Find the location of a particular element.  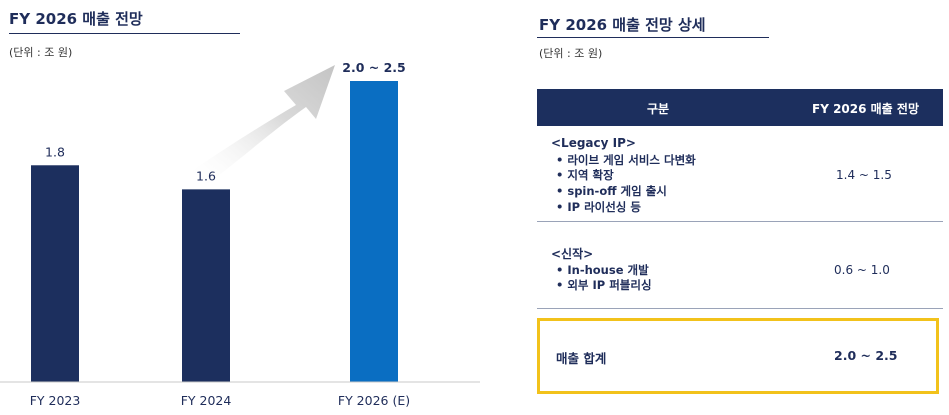

bar-fy-2024 is located at coordinates (206, 285).